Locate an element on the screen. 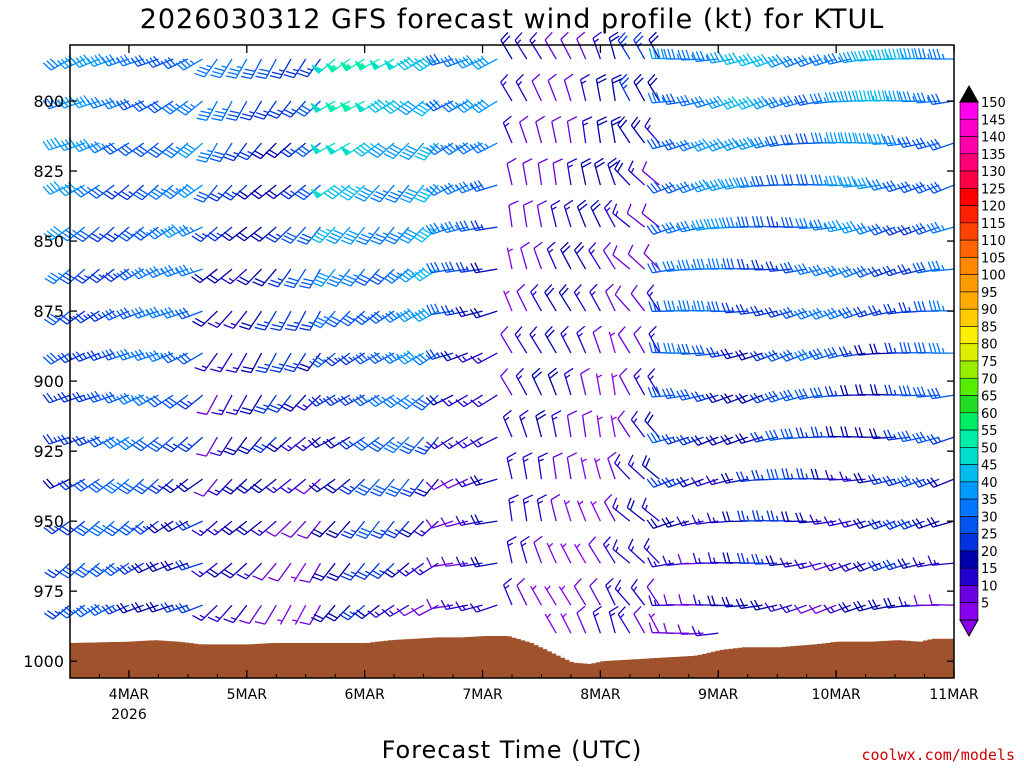 The width and height of the screenshot is (1024, 768). x-tick-label: 6MAR is located at coordinates (365, 695).